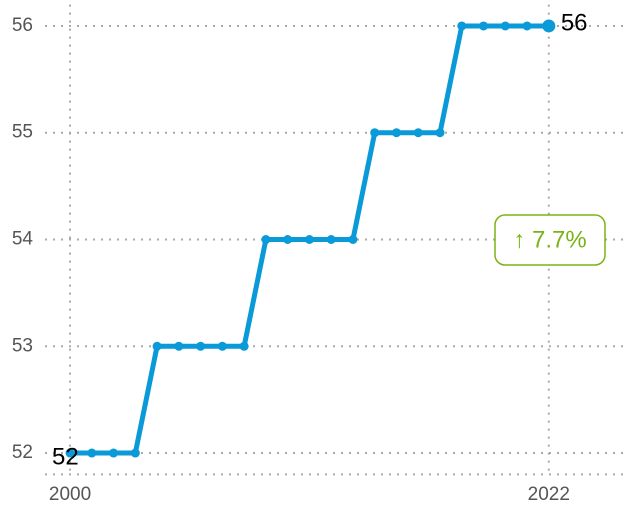 The height and width of the screenshot is (508, 631). Describe the element at coordinates (70, 494) in the screenshot. I see `x-tick-label: 2000` at that location.